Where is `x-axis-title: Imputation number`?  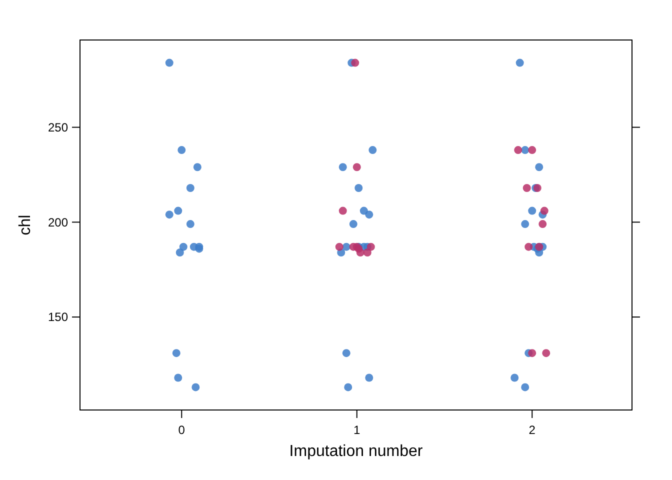 x-axis-title: Imputation number is located at coordinates (356, 451).